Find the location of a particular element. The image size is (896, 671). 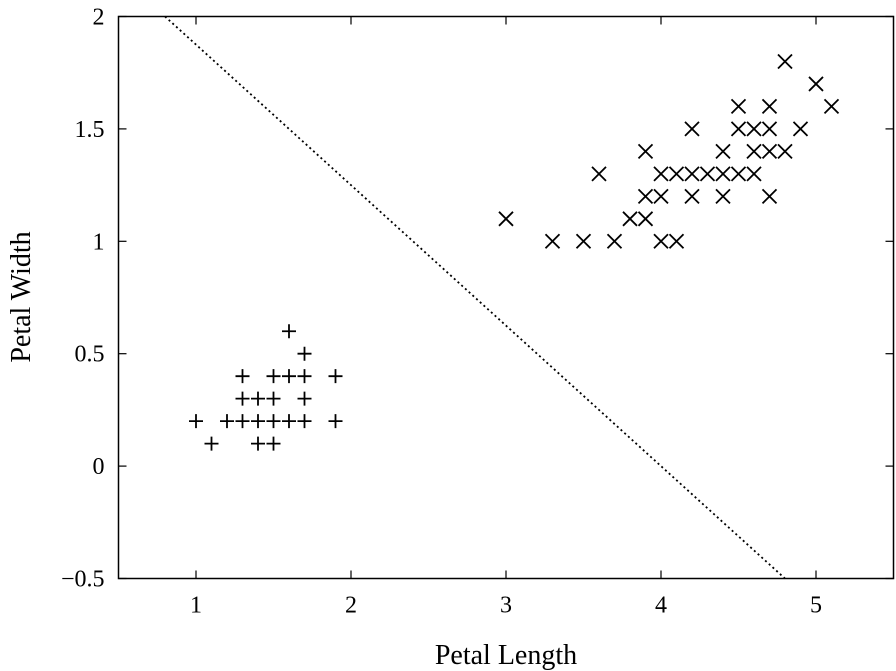

x-tick-label: 1 is located at coordinates (196, 606).